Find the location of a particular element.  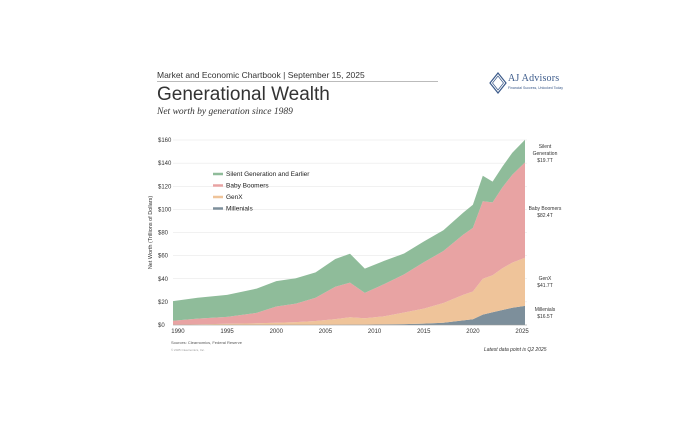

silent-generation-and-earlier-end-label: Silent is located at coordinates (545, 147).